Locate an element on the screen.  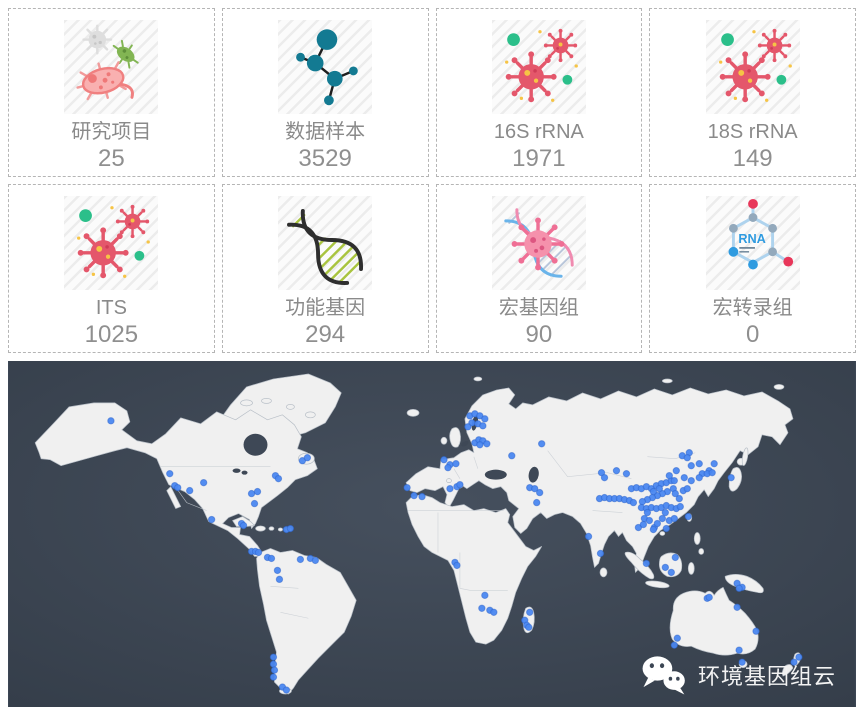
stat-value: 149 is located at coordinates (752, 158).